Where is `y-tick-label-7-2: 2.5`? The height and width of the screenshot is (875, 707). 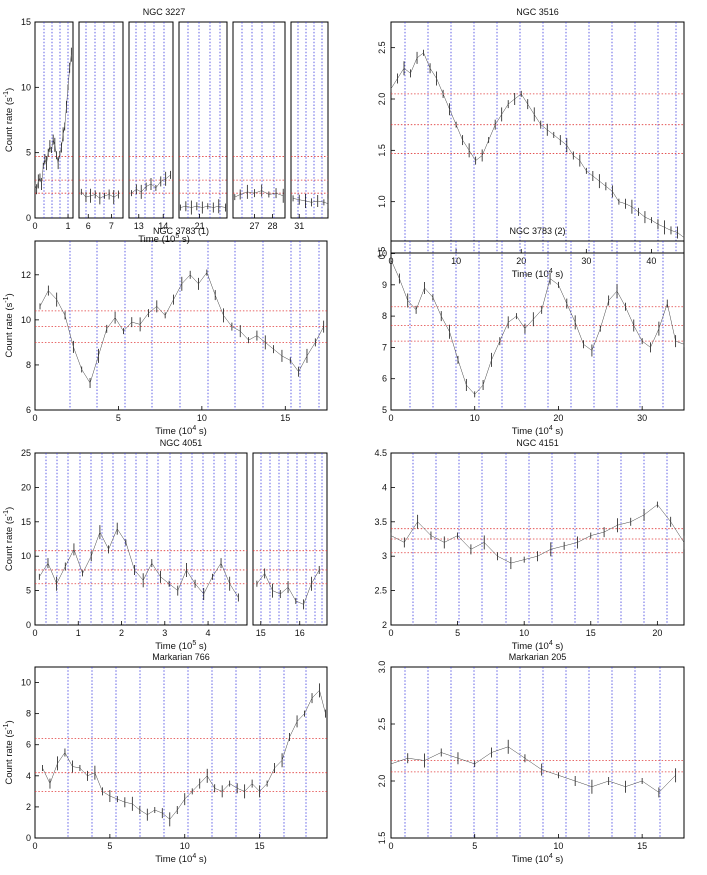 y-tick-label-7-2: 2.5 is located at coordinates (382, 724).